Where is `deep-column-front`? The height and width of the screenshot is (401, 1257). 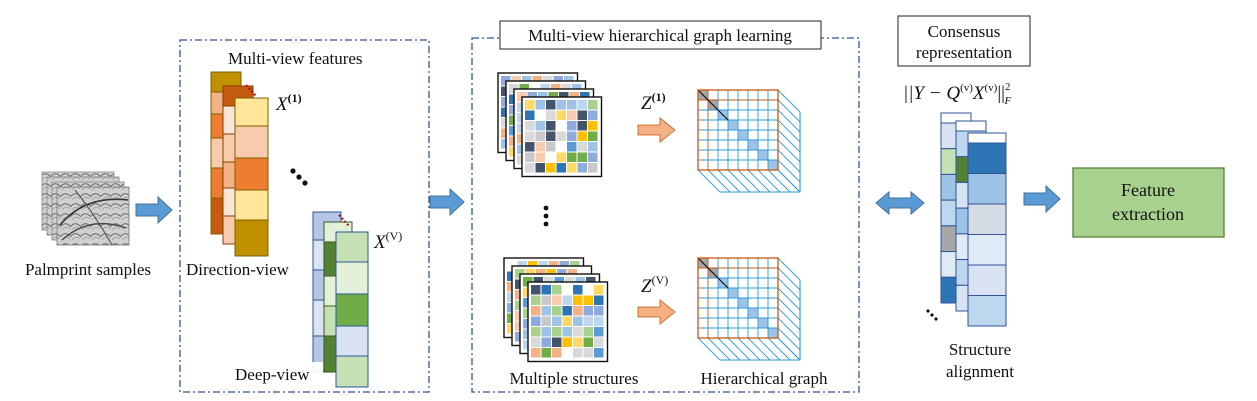
deep-column-front is located at coordinates (352, 309).